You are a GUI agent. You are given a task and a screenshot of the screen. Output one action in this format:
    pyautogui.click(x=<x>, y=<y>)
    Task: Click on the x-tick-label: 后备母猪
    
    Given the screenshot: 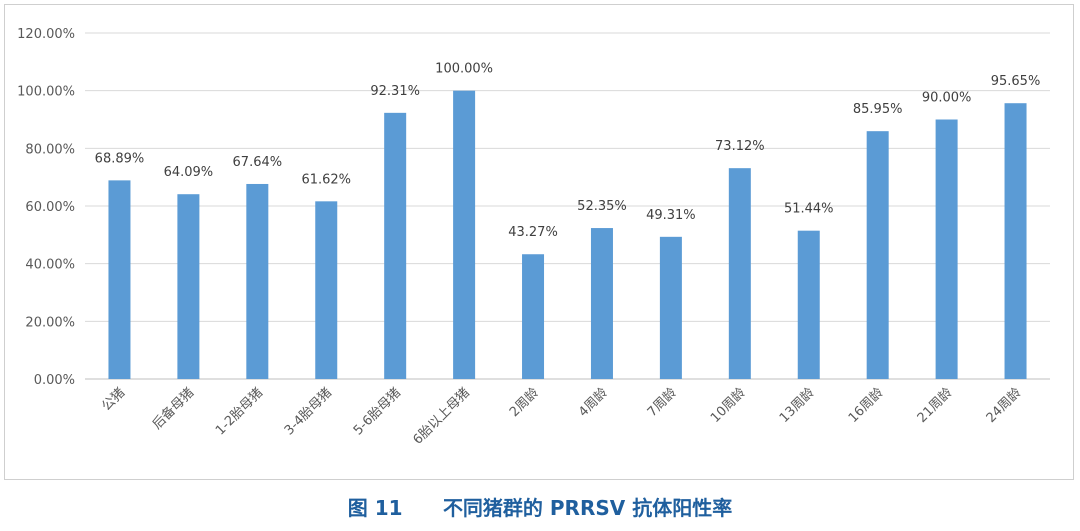 What is the action you would take?
    pyautogui.click(x=173, y=409)
    